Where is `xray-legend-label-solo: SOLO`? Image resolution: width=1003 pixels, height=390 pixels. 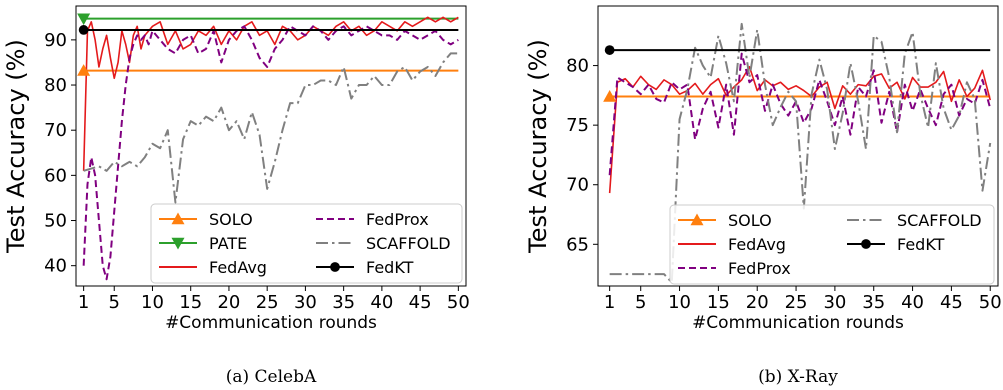 xray-legend-label-solo: SOLO is located at coordinates (750, 220).